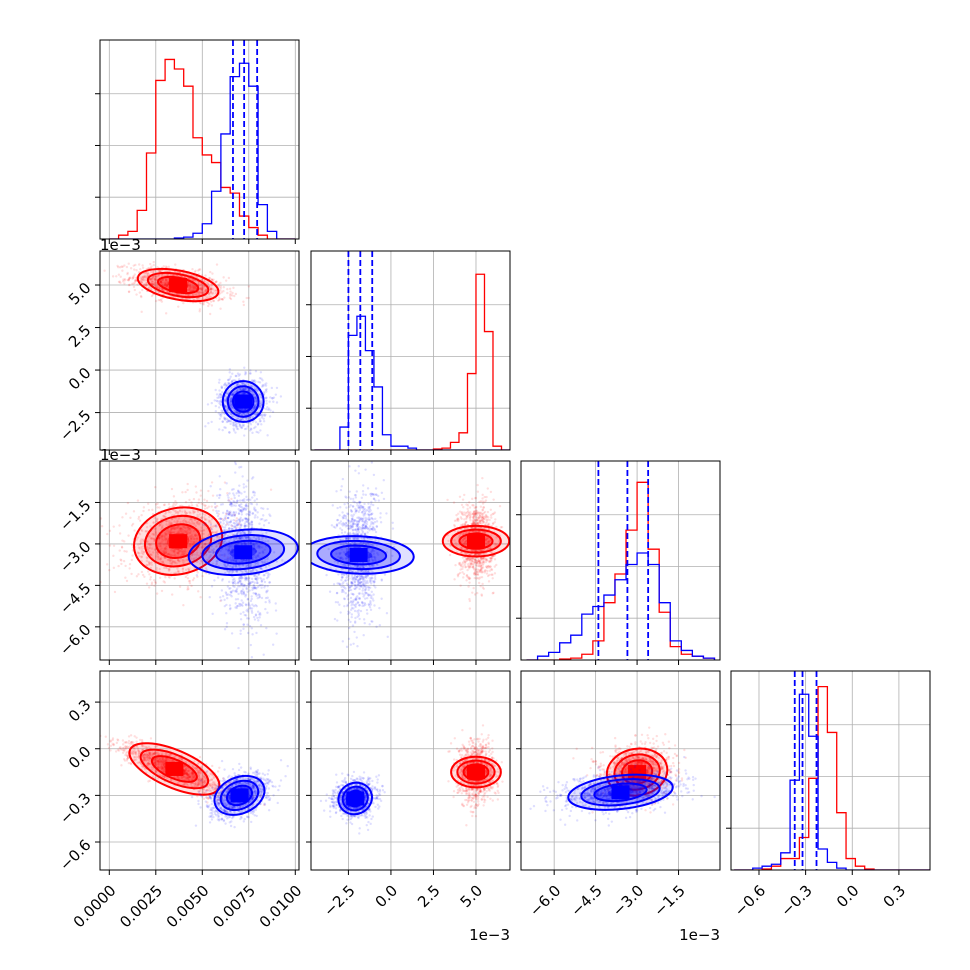 Image resolution: width=970 pixels, height=970 pixels. Describe the element at coordinates (178, 285) in the screenshot. I see `contour-red` at that location.